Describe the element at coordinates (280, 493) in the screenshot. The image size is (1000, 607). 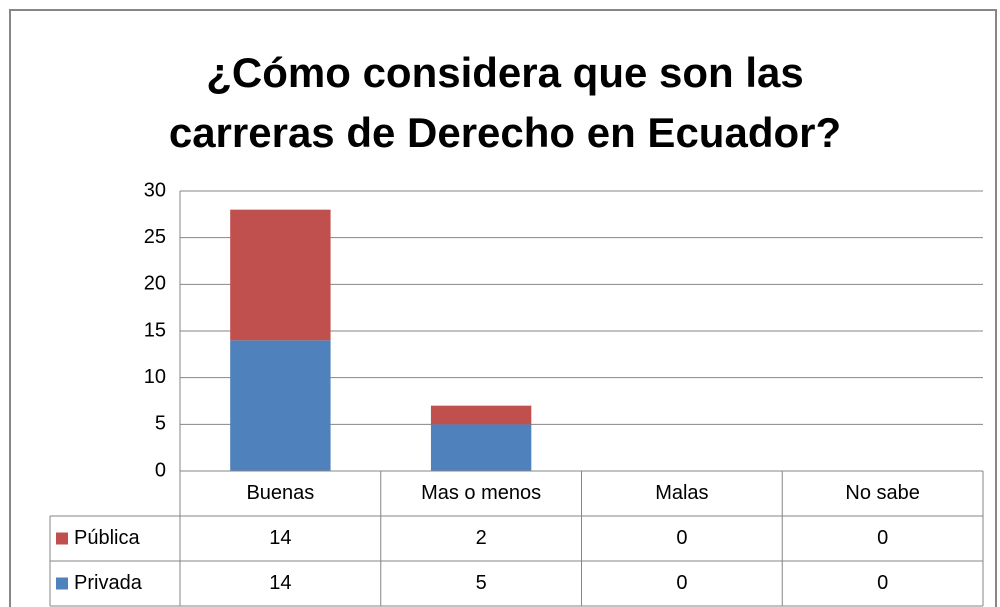
I see `x-tick-label: Buenas` at that location.